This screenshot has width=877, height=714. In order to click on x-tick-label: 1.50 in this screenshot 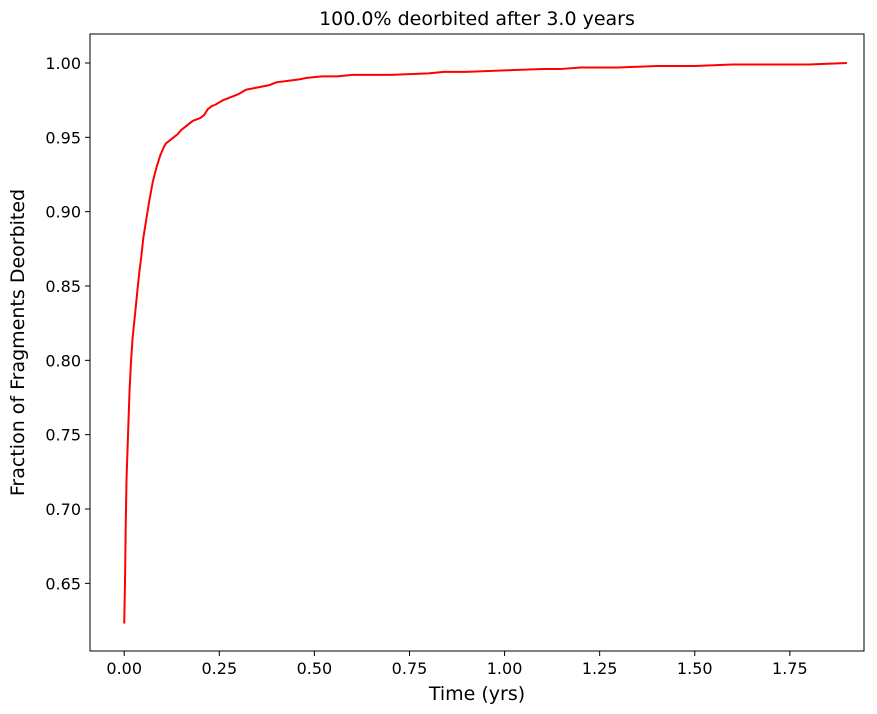, I will do `click(695, 668)`.